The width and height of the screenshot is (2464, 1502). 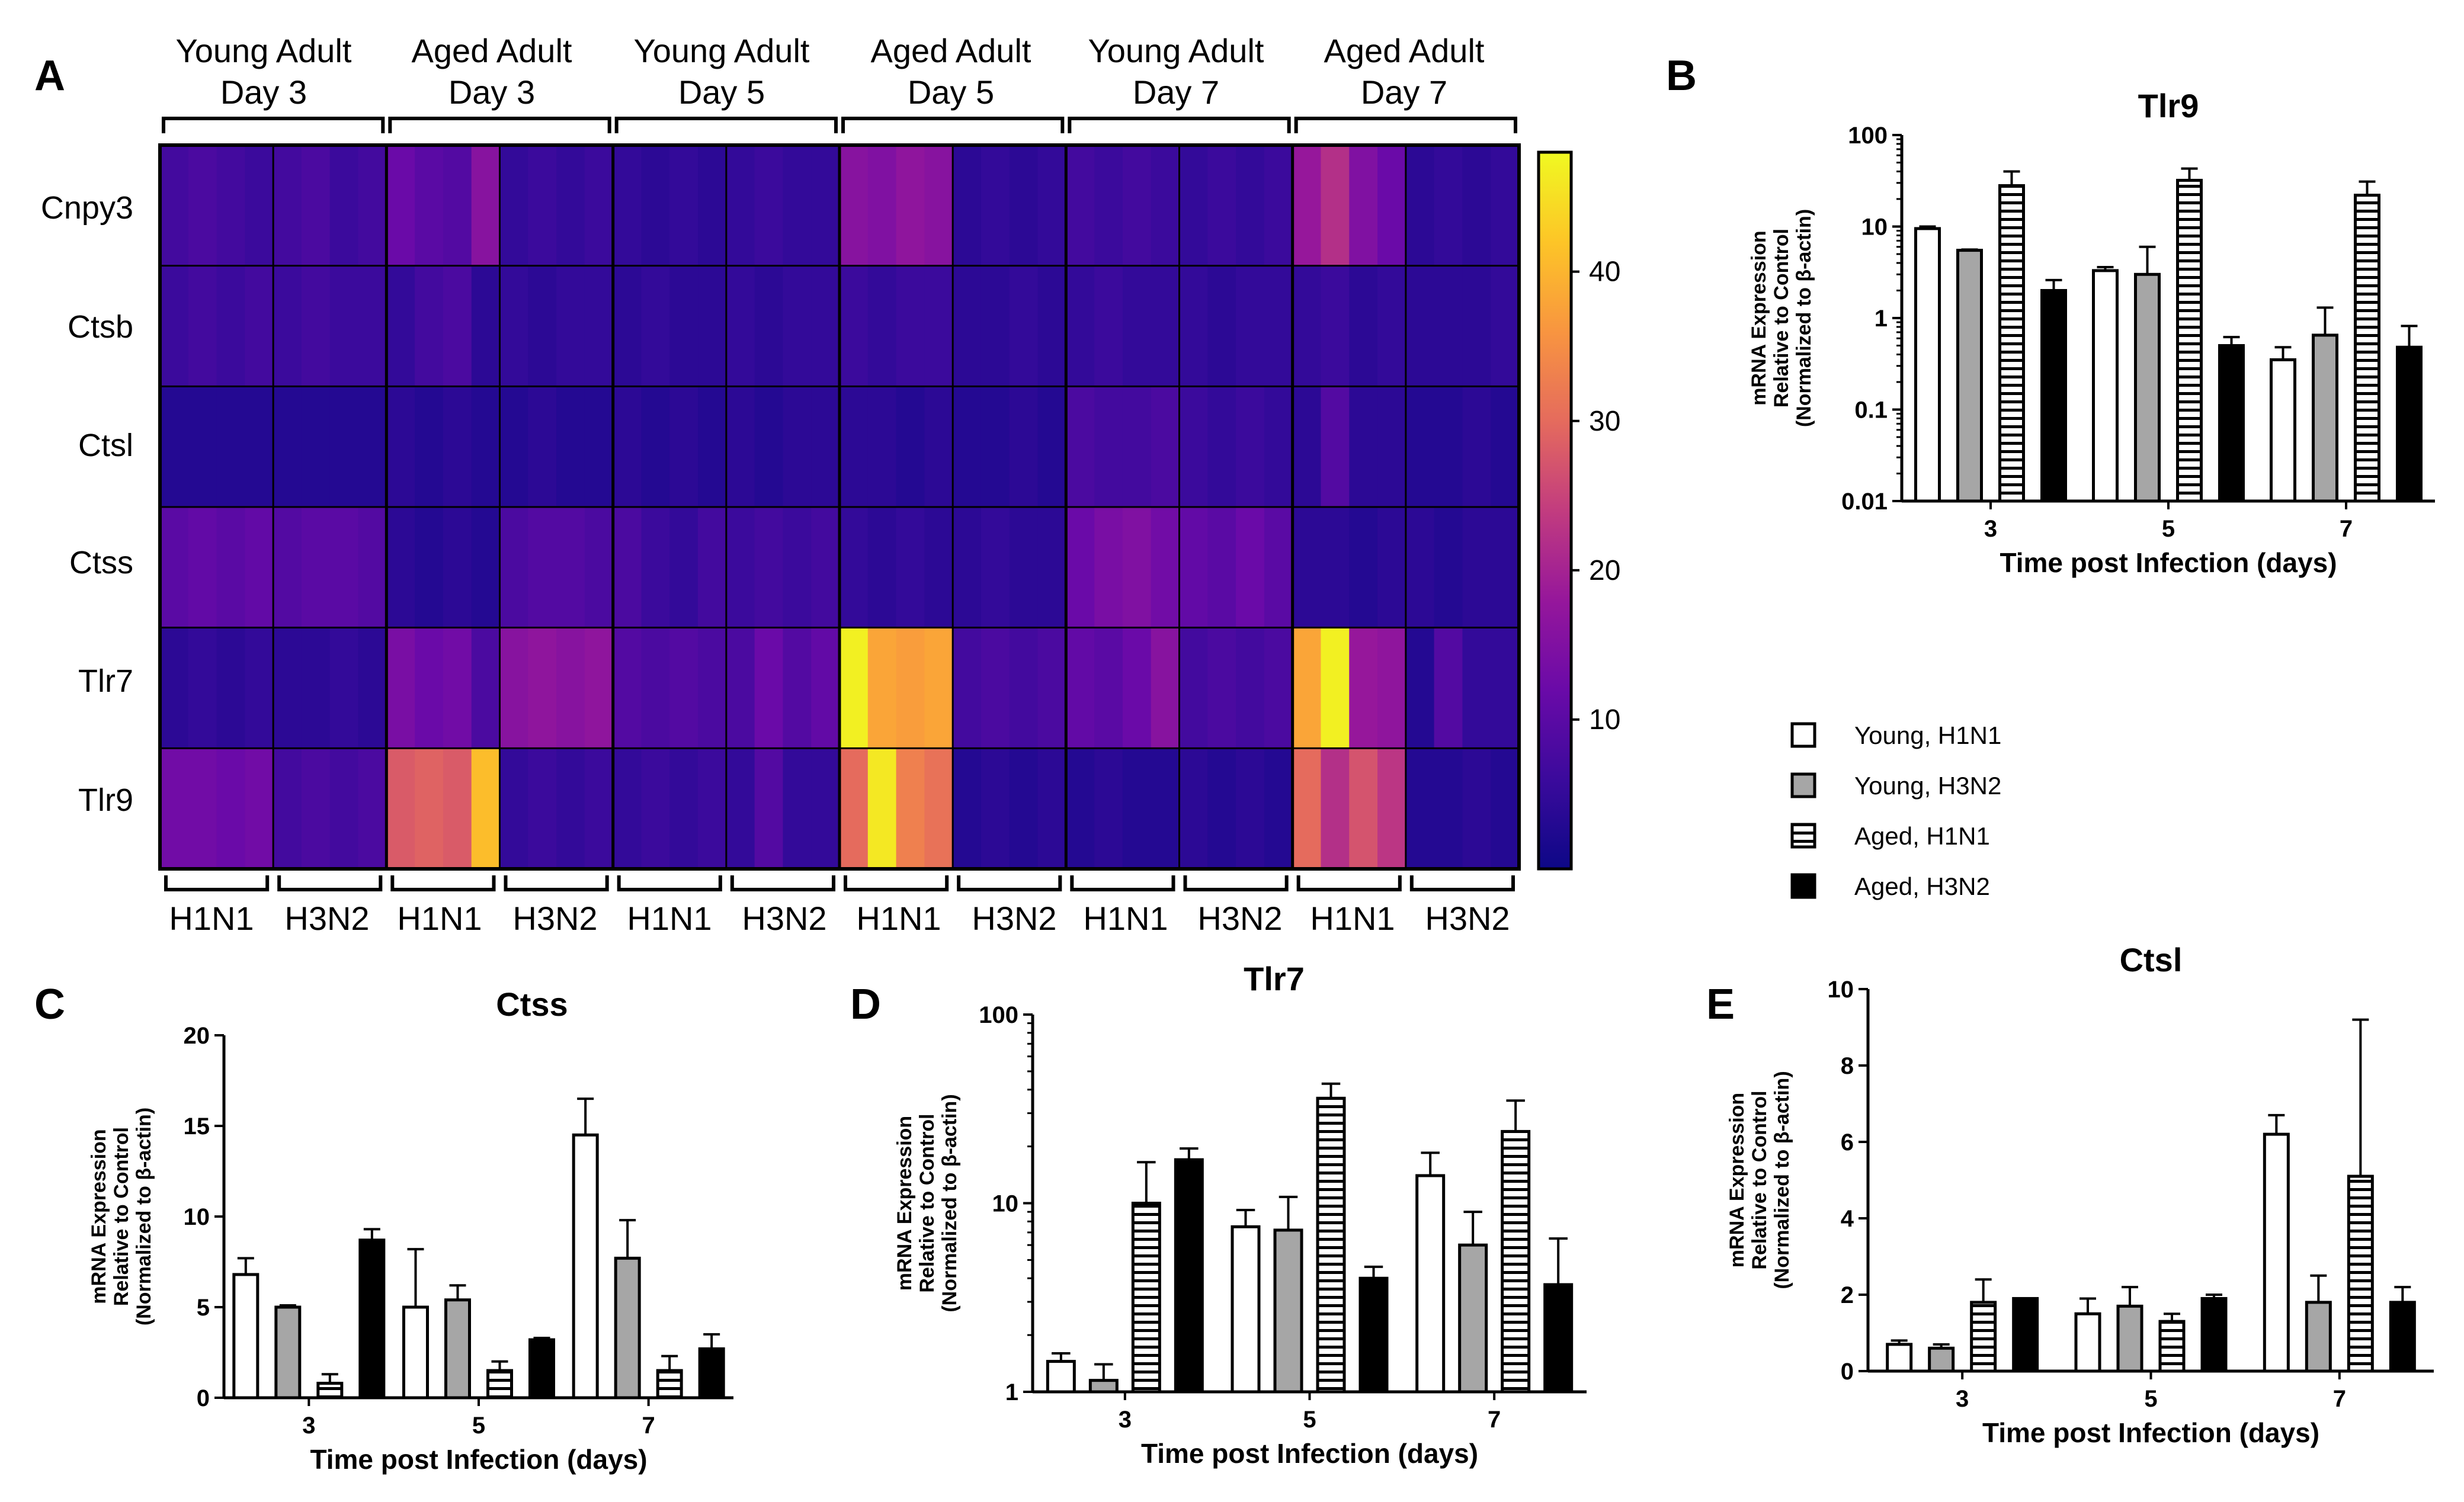 I want to click on y-axis-label-line: mRNA Expression, so click(x=99, y=1216).